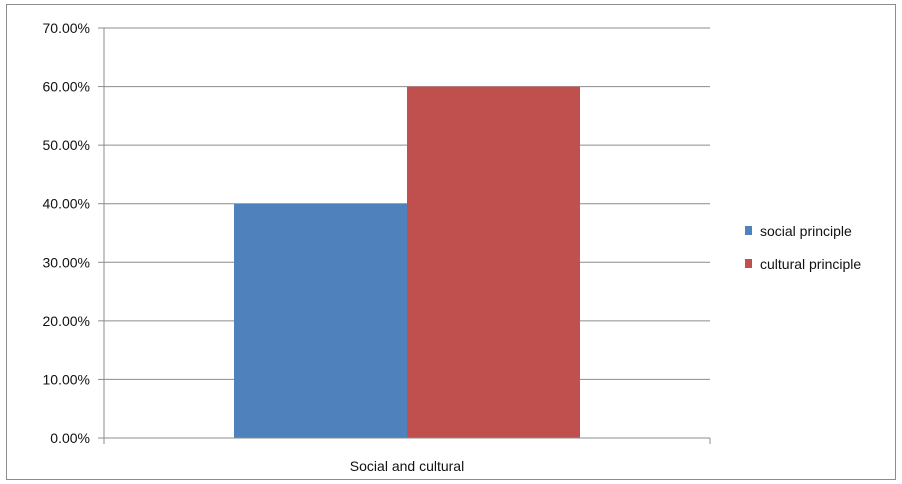  What do you see at coordinates (803, 247) in the screenshot?
I see `legend: social principle cultural principle` at bounding box center [803, 247].